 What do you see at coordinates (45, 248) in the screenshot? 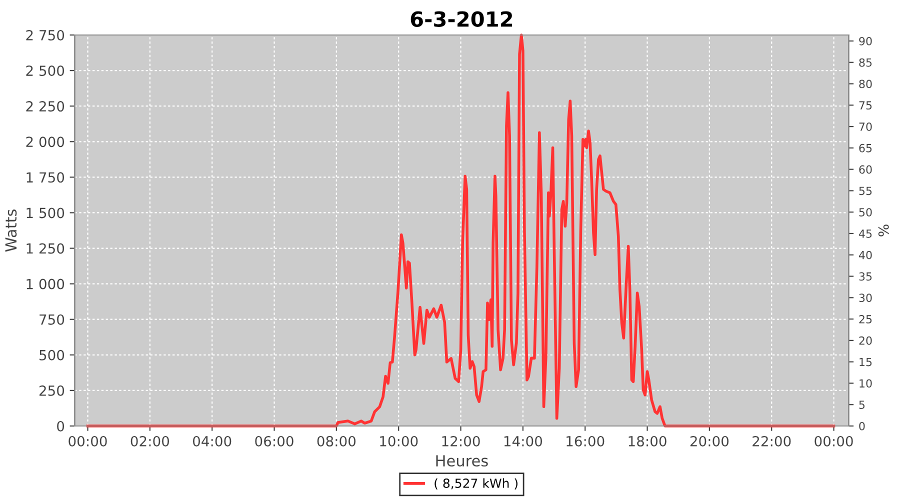
I see `y-tick-label: 1 250` at bounding box center [45, 248].